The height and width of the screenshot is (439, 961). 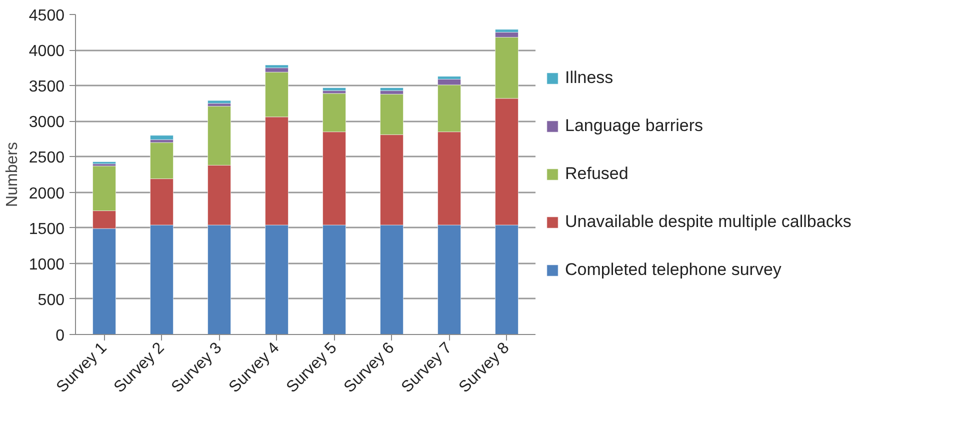 What do you see at coordinates (51, 300) in the screenshot?
I see `y-tick-label: 500` at bounding box center [51, 300].